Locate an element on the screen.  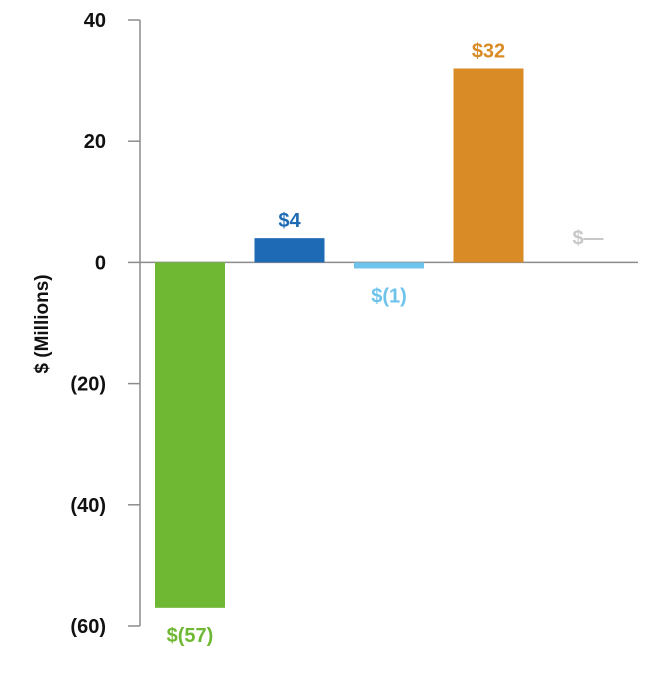
y-tick-label: (40) is located at coordinates (88, 506).